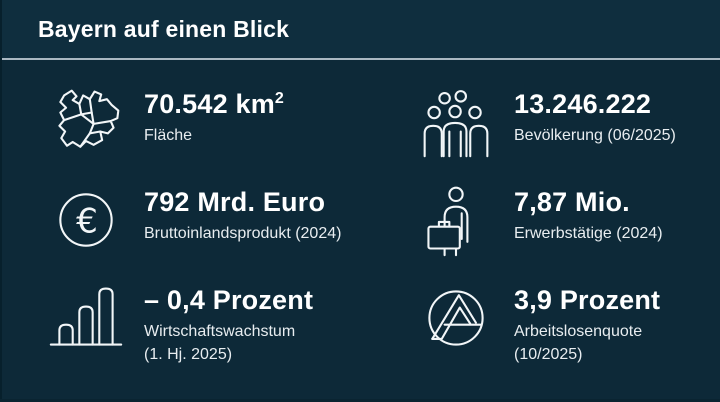 The height and width of the screenshot is (402, 720). I want to click on stat-erwerbstaetige: 7,87 Mio. Erwerbstätige (2024), so click(540, 220).